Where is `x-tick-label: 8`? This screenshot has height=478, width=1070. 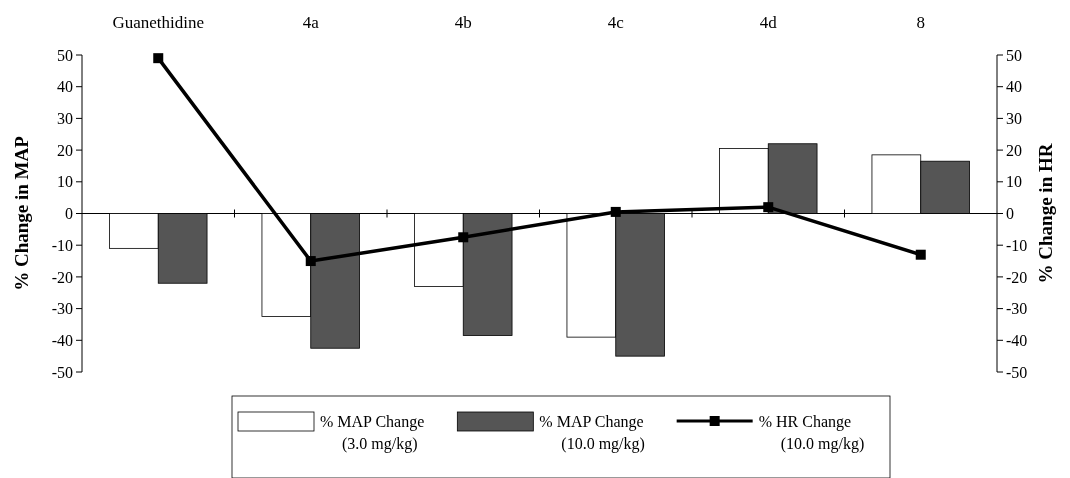 x-tick-label: 8 is located at coordinates (920, 22).